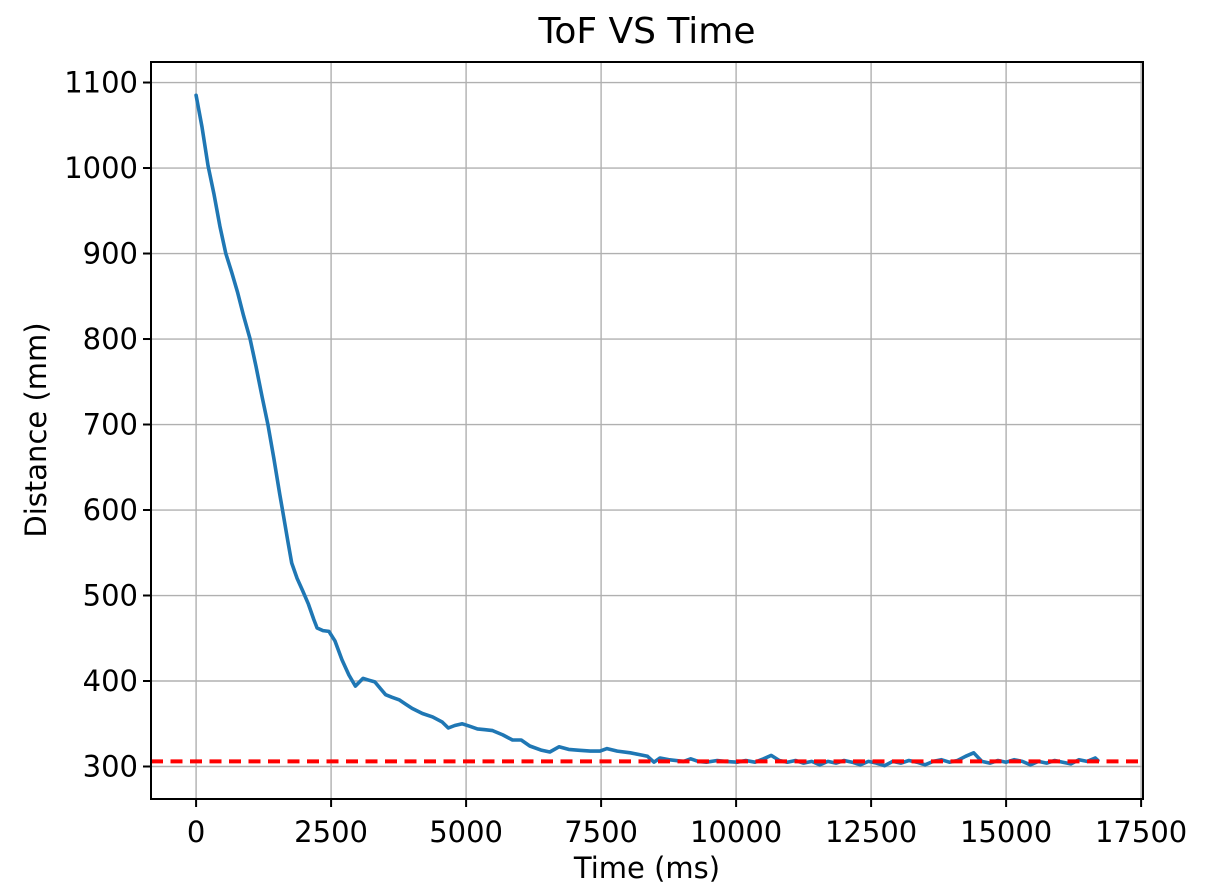 The width and height of the screenshot is (1218, 894). Describe the element at coordinates (110, 681) in the screenshot. I see `y-tick-label: 400` at that location.